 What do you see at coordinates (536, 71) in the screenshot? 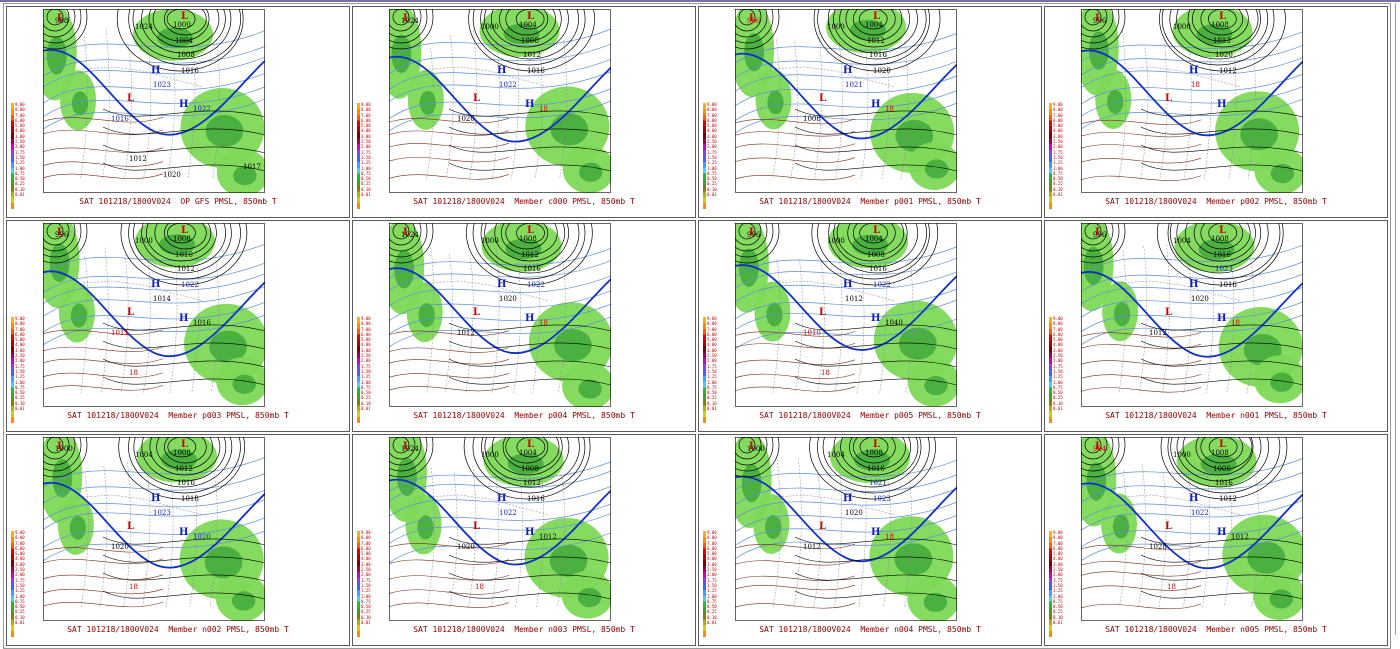
I see `map-label: 1016` at bounding box center [536, 71].